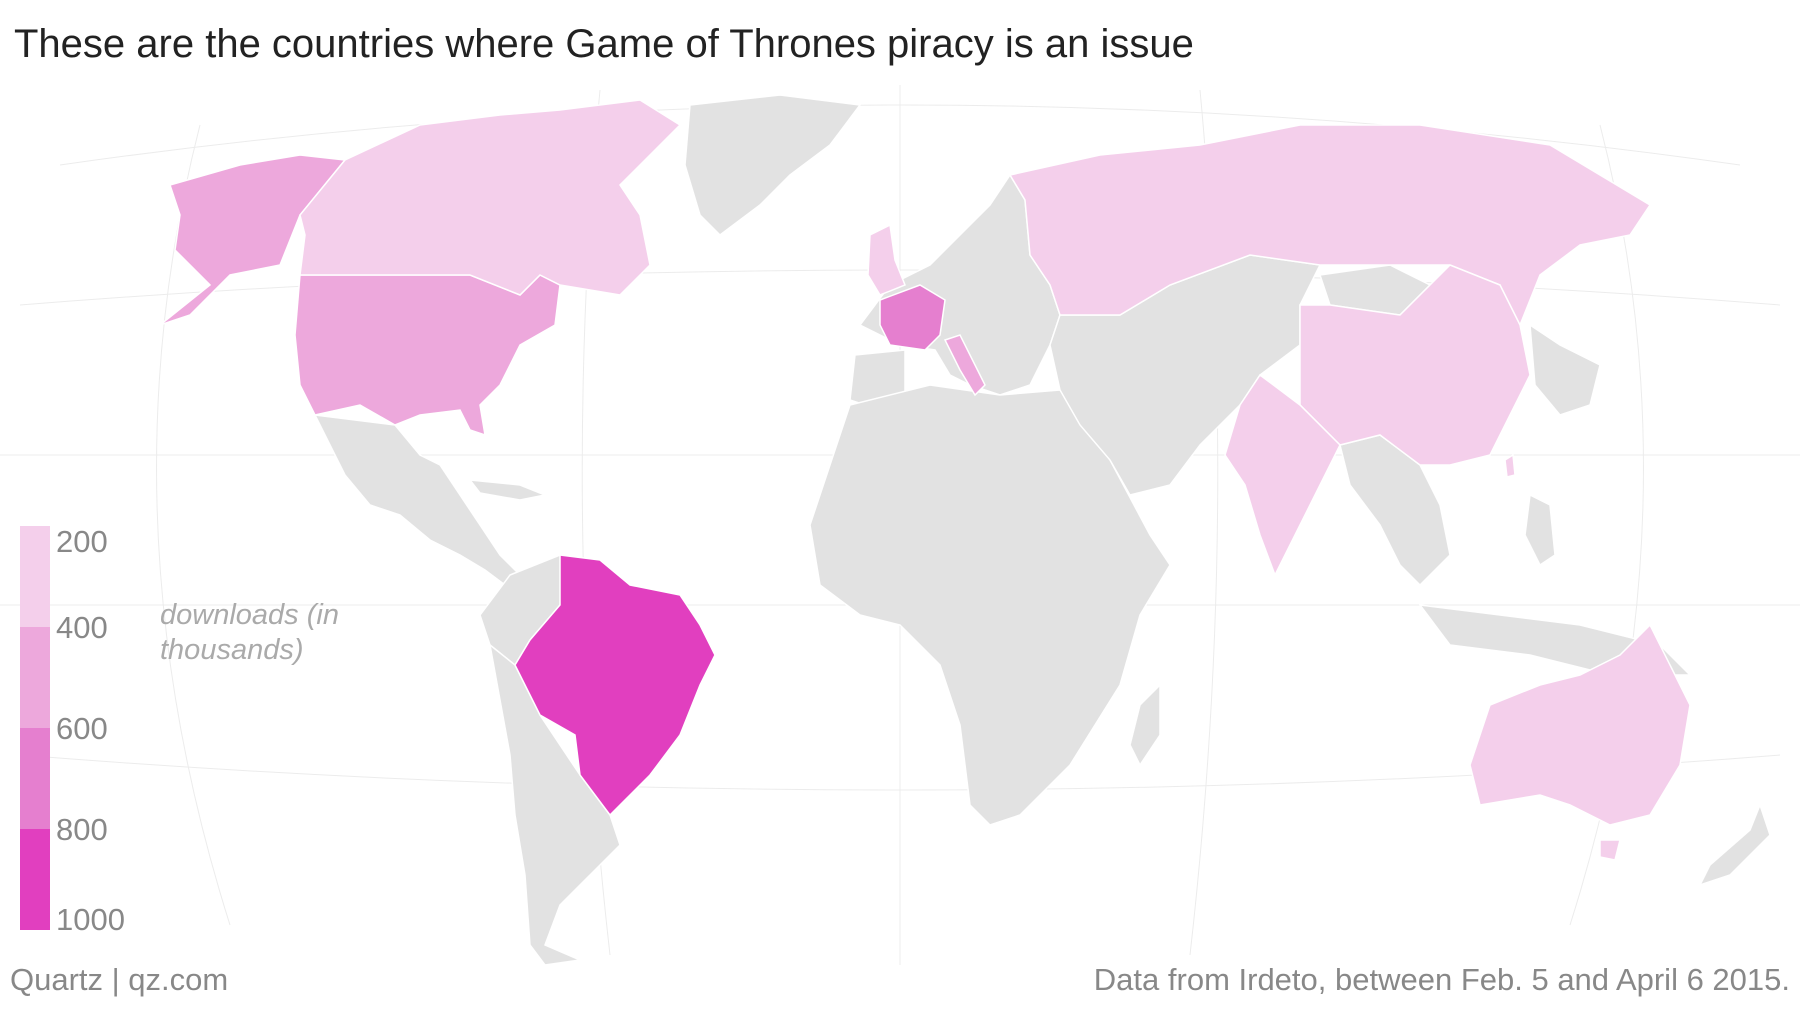 The width and height of the screenshot is (1800, 1012). I want to click on legend-label-600: 600, so click(82, 728).